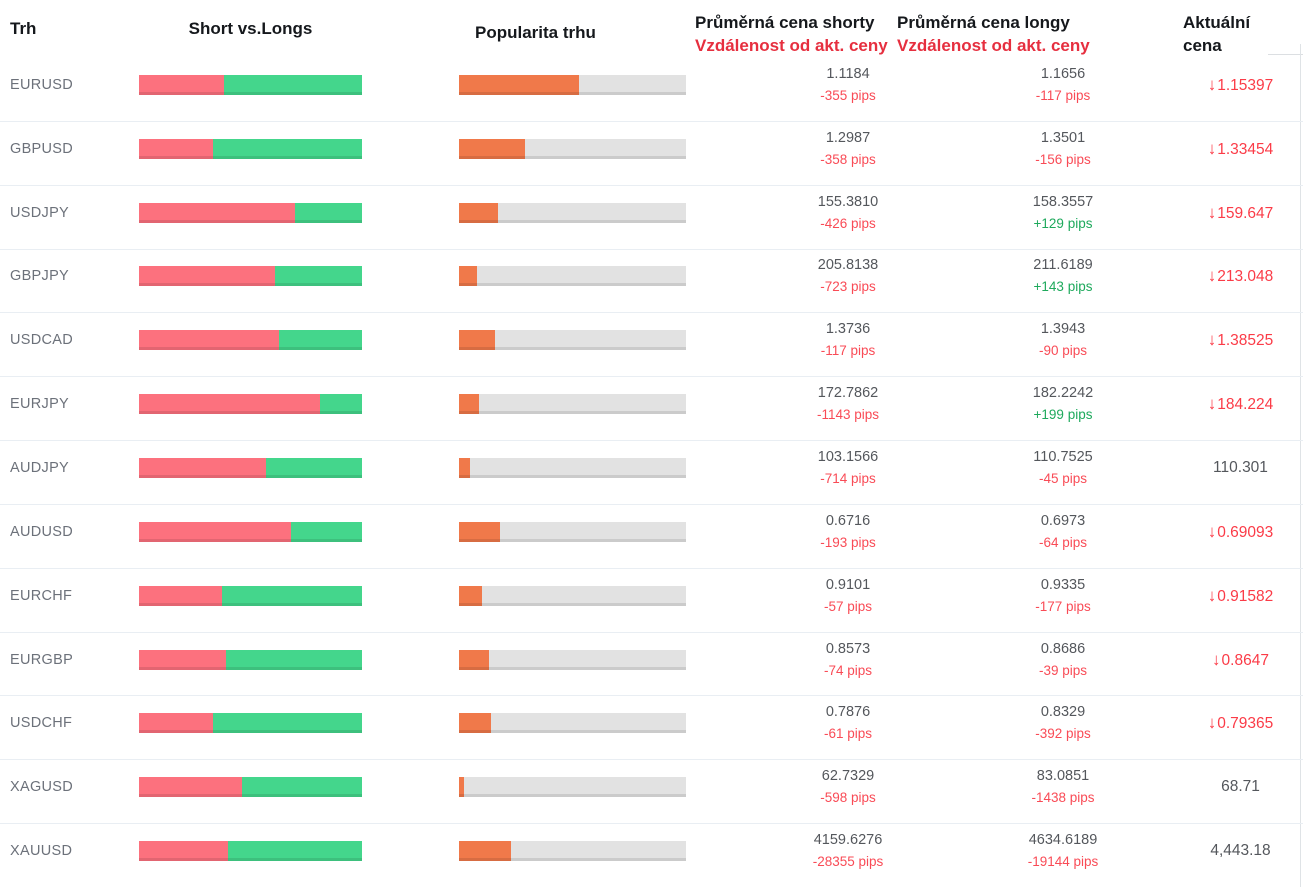 The image size is (1303, 887). What do you see at coordinates (848, 159) in the screenshot?
I see `short-distance-pips: -358 pips` at bounding box center [848, 159].